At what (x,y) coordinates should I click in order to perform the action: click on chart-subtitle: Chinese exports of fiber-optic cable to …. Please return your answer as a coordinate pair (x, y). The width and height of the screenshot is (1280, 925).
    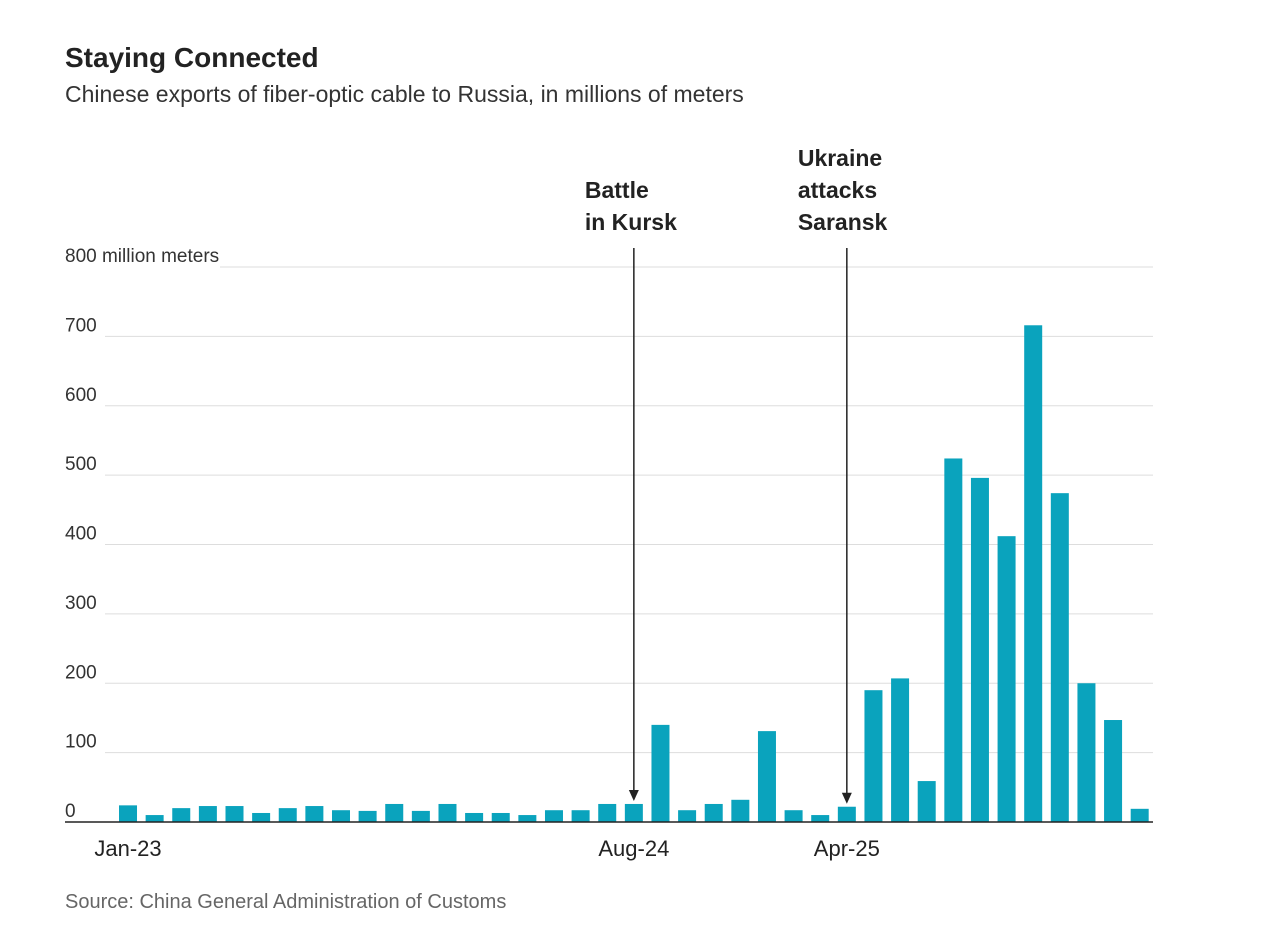
    Looking at the image, I should click on (404, 94).